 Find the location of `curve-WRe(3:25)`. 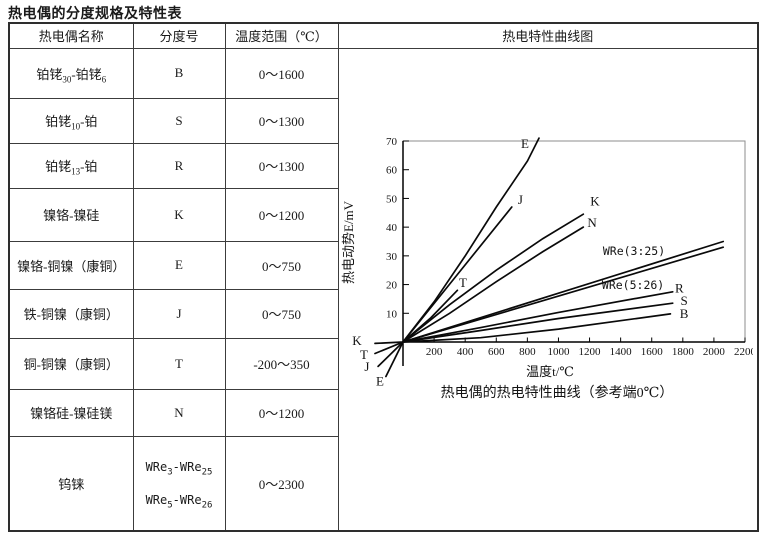

curve-WRe(3:25) is located at coordinates (562, 291).